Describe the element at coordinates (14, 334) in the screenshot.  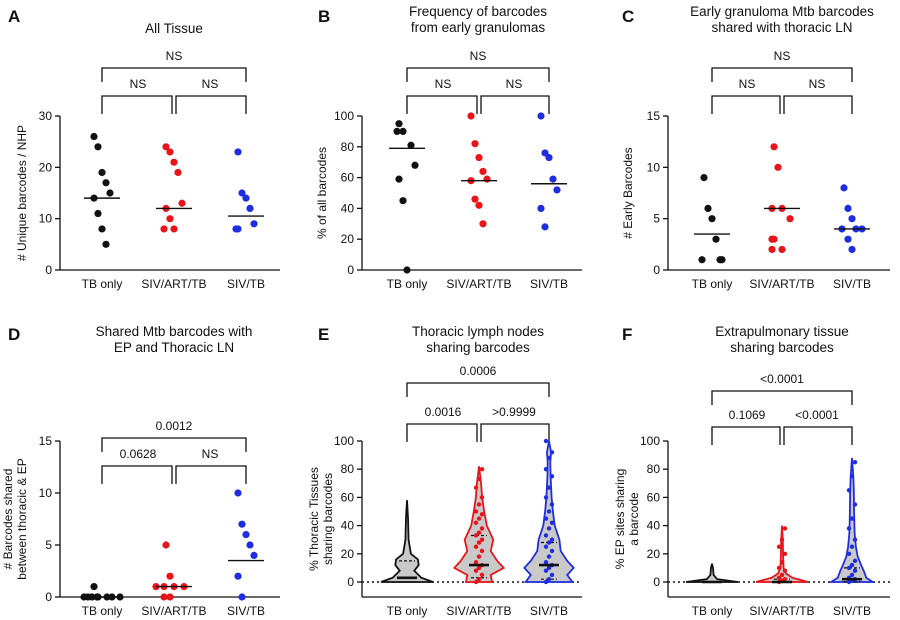
I see `panel-letter: D` at that location.